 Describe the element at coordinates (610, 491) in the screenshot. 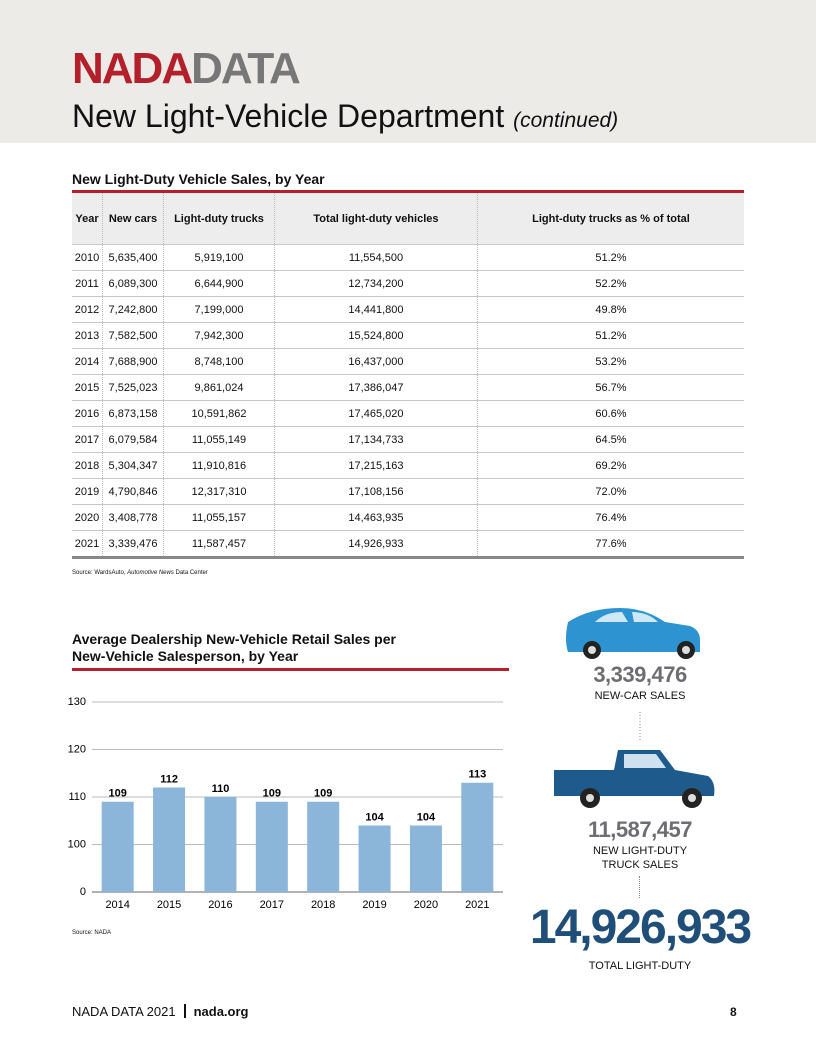

I see `cell: 72.0%` at that location.